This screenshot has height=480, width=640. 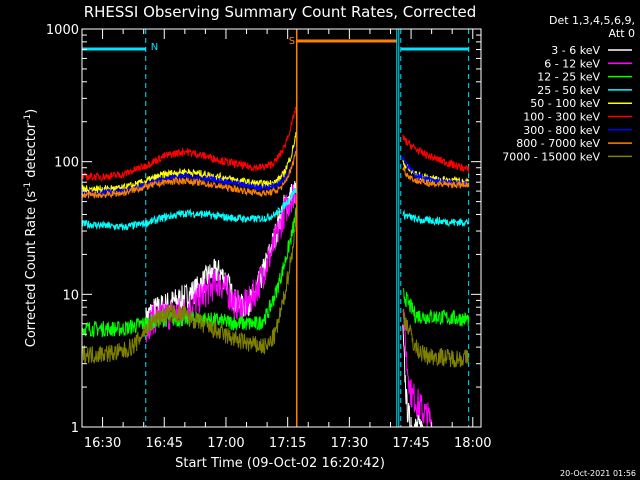 What do you see at coordinates (31, 228) in the screenshot?
I see `y-axis-label: Corrected Count Rate (s-1 detector-1)` at bounding box center [31, 228].